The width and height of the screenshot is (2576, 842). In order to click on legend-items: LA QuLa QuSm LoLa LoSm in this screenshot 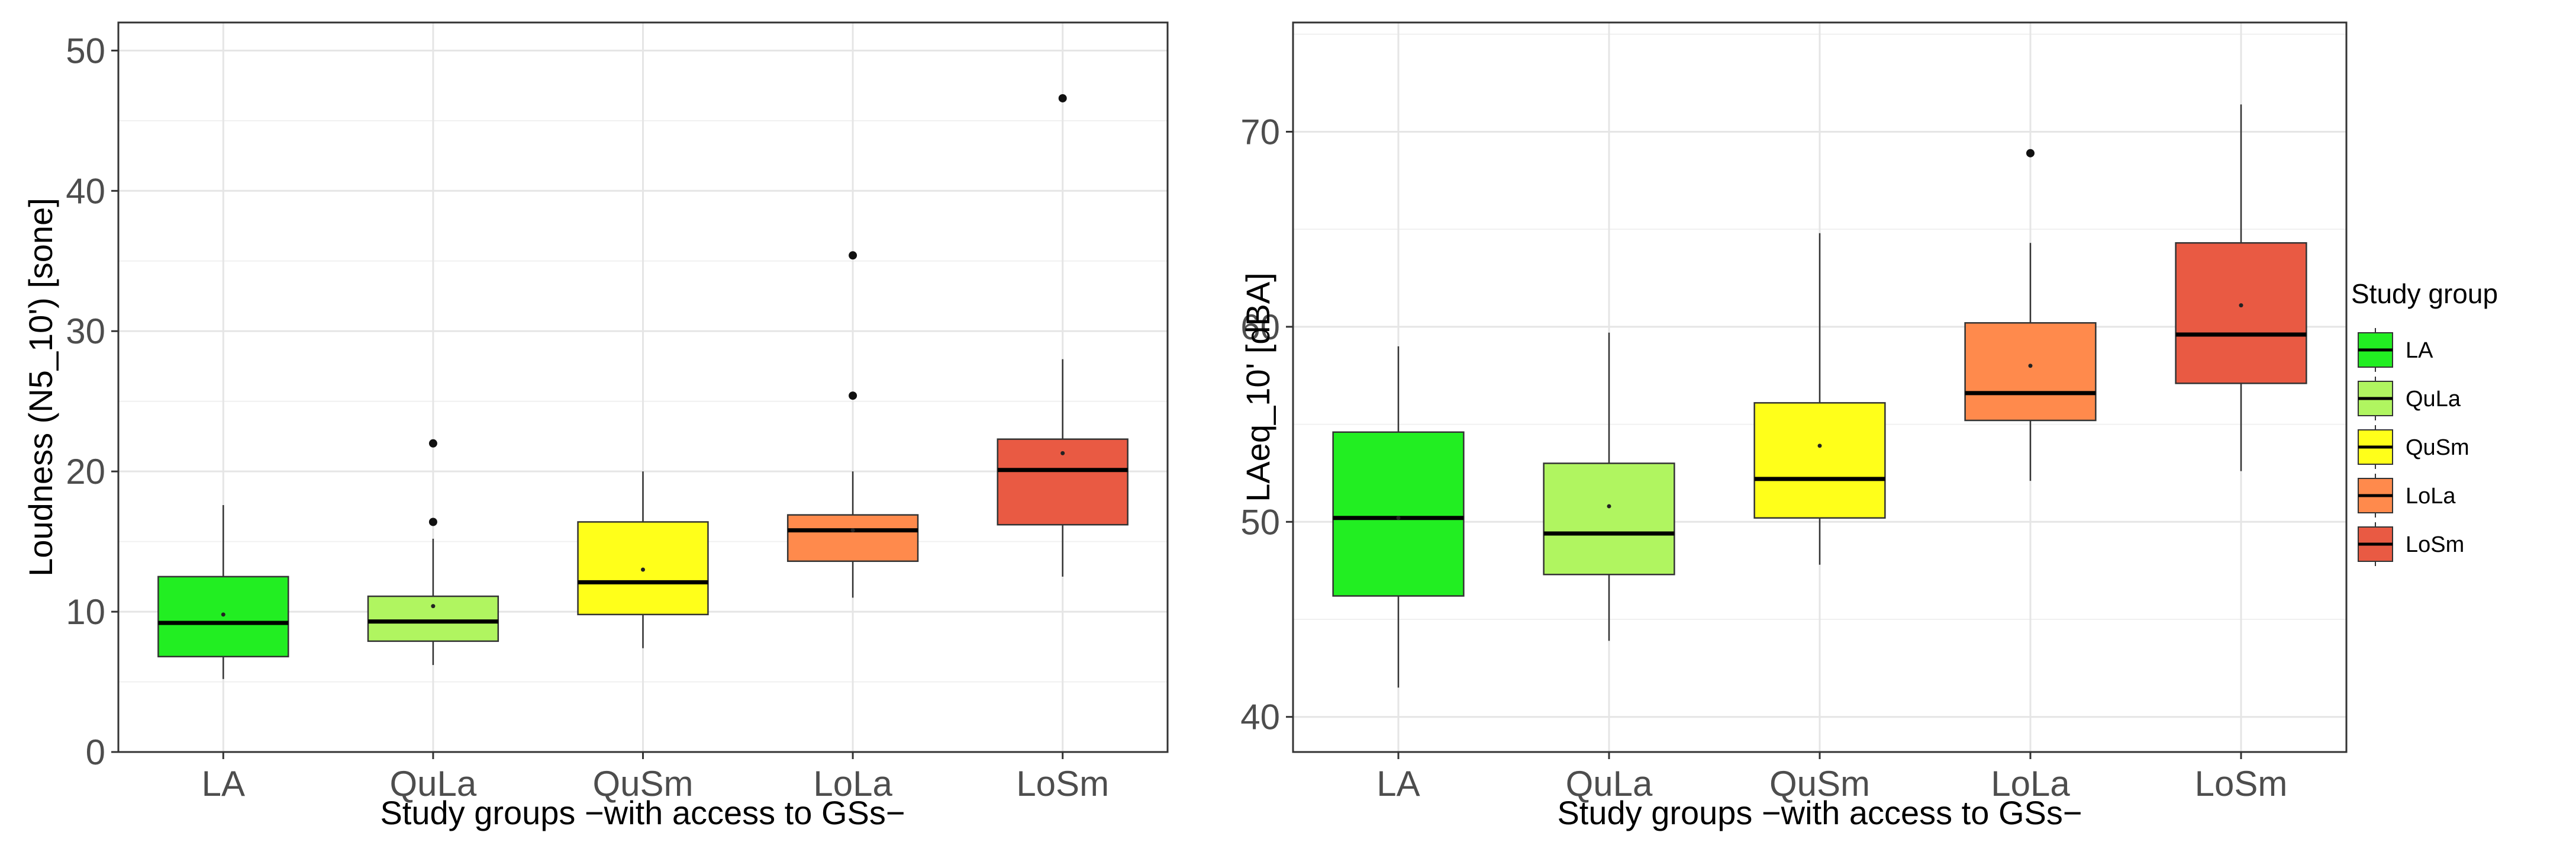, I will do `click(2413, 447)`.